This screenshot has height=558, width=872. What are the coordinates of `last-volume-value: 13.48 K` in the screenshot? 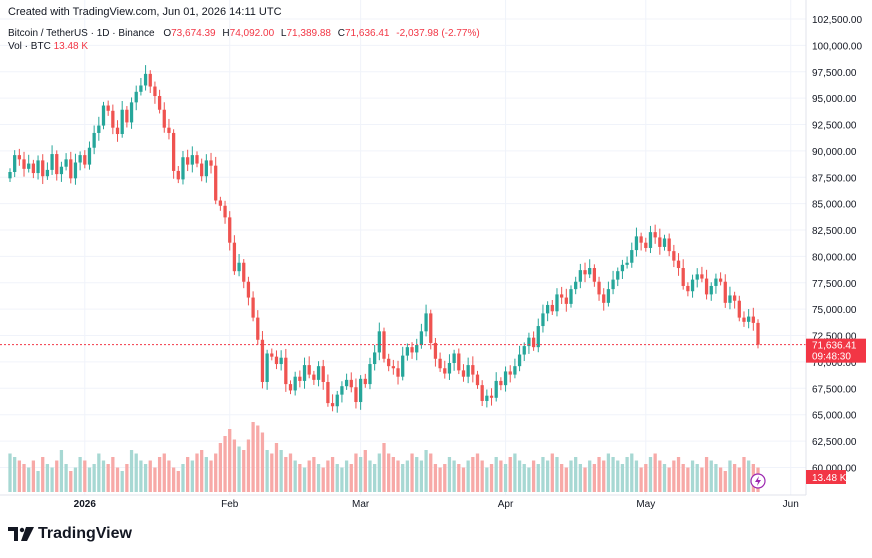 It's located at (829, 478).